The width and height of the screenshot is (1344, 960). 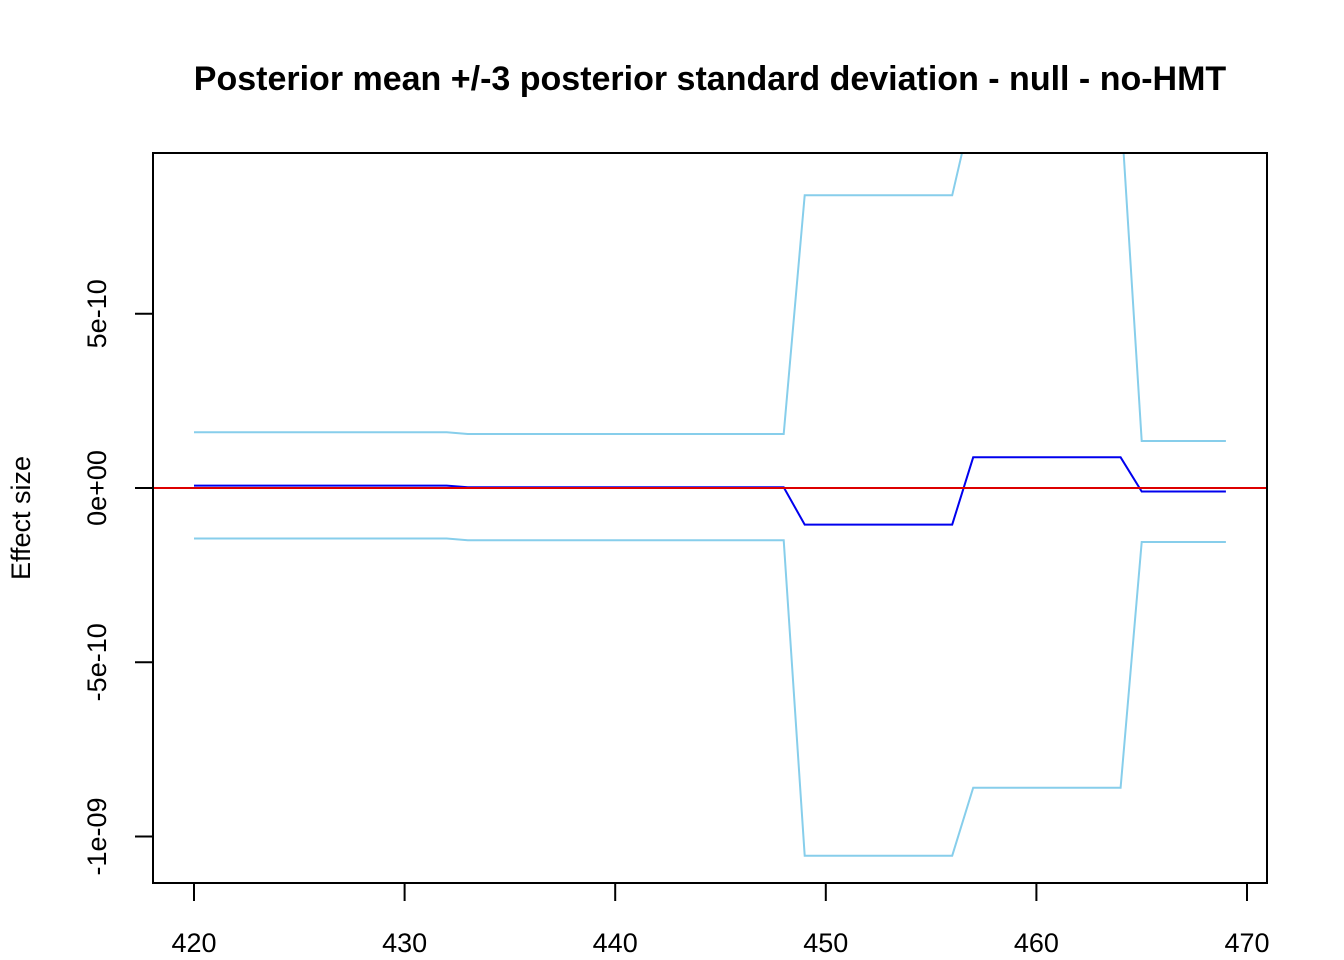 What do you see at coordinates (710, 491) in the screenshot?
I see `series-line-mean` at bounding box center [710, 491].